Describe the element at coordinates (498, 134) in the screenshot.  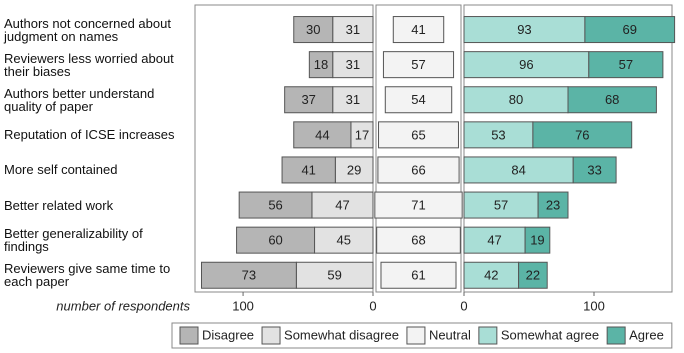
I see `value-label: 53` at that location.